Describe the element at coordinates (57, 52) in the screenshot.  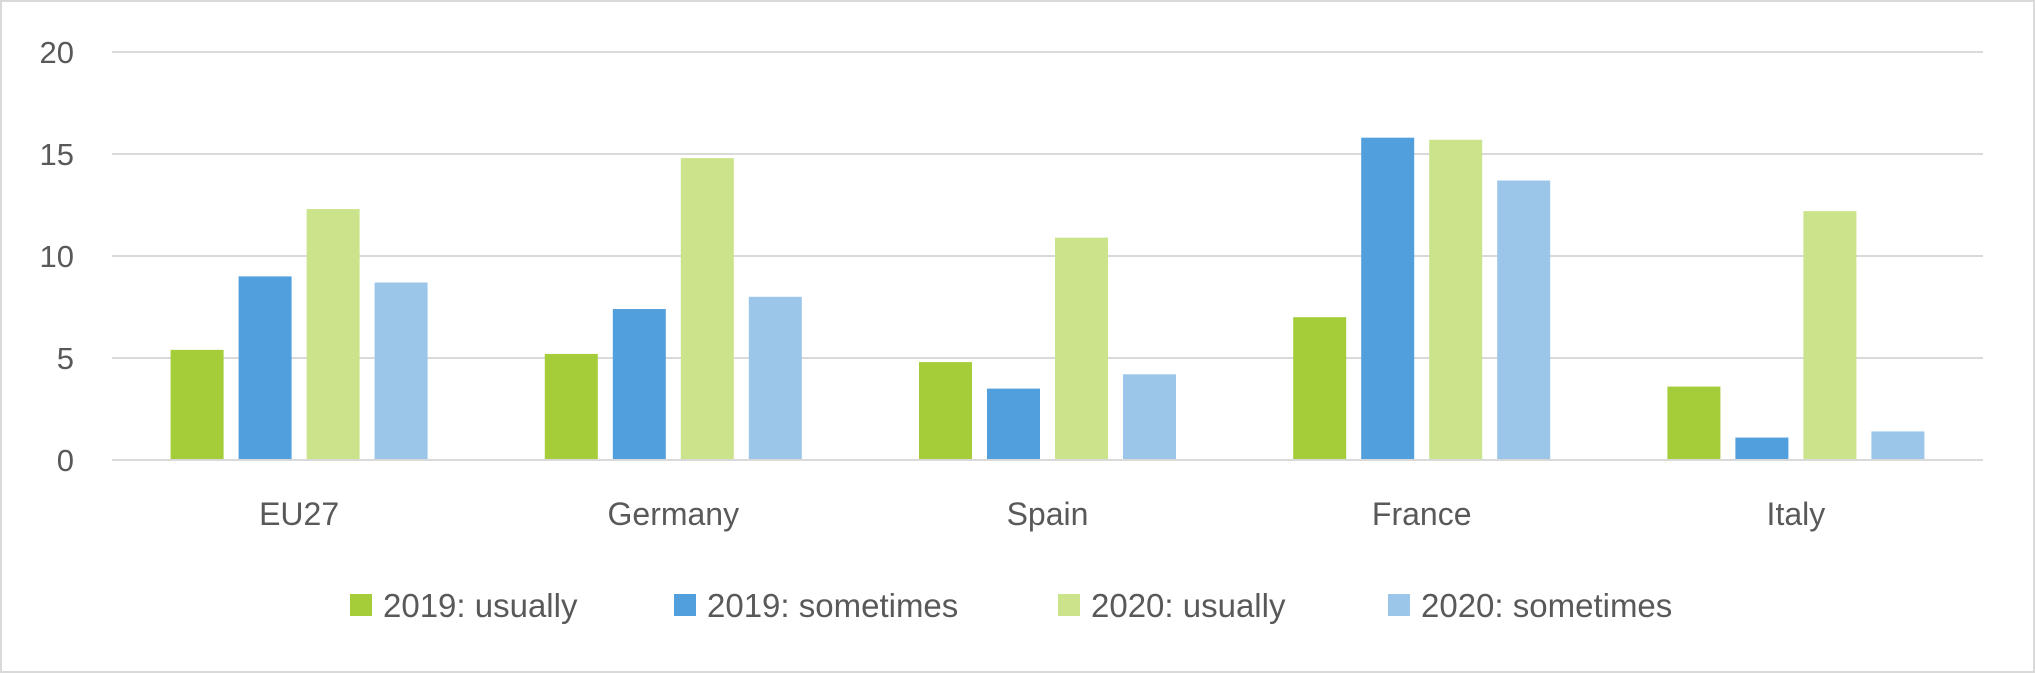
I see `y-tick-label: 20` at that location.